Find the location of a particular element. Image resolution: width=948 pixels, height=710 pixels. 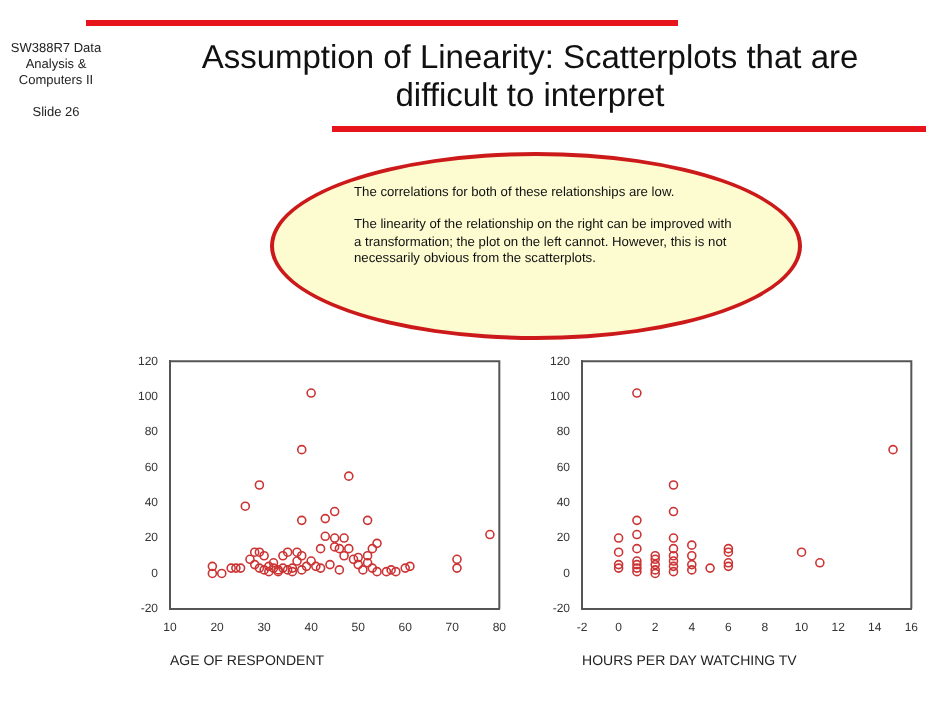

chart-title: Assumption of Linearity: Scatterplots that are difficult to interpret is located at coordinates (530, 78).